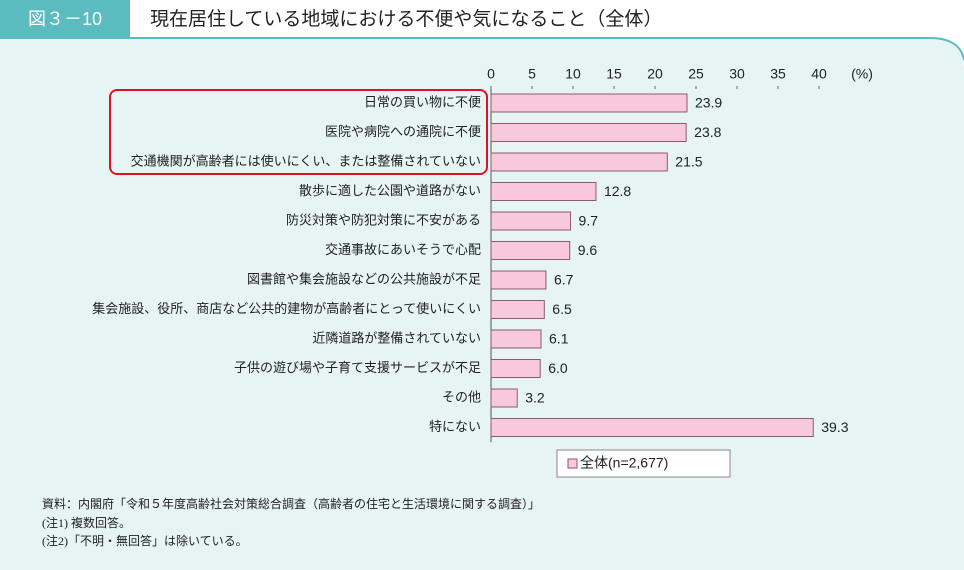  I want to click on y-tick-label: 近隣道路が整備されていない, so click(396, 337).